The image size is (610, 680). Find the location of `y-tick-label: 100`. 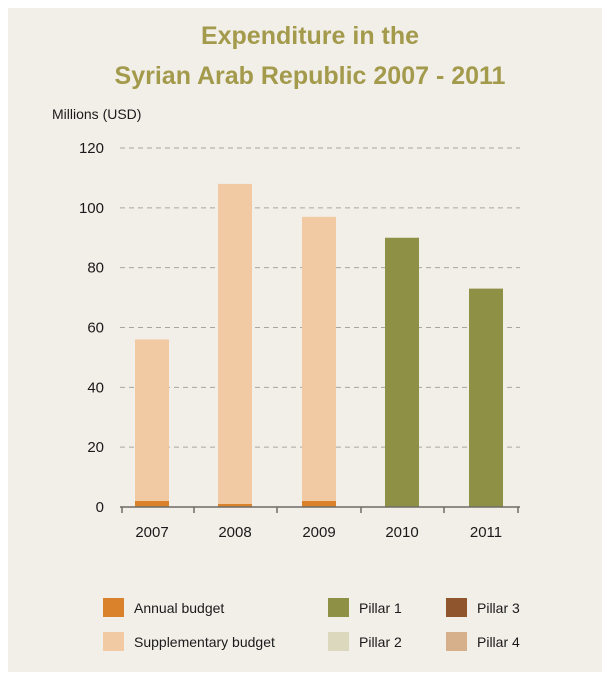

y-tick-label: 100 is located at coordinates (91, 208).